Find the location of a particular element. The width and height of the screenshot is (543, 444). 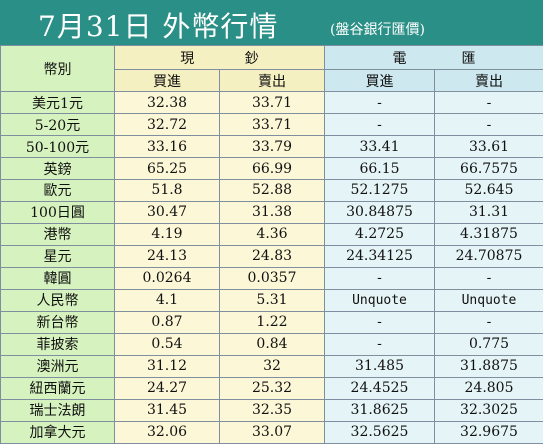

cash-sell-cell: 4.36 is located at coordinates (272, 234).